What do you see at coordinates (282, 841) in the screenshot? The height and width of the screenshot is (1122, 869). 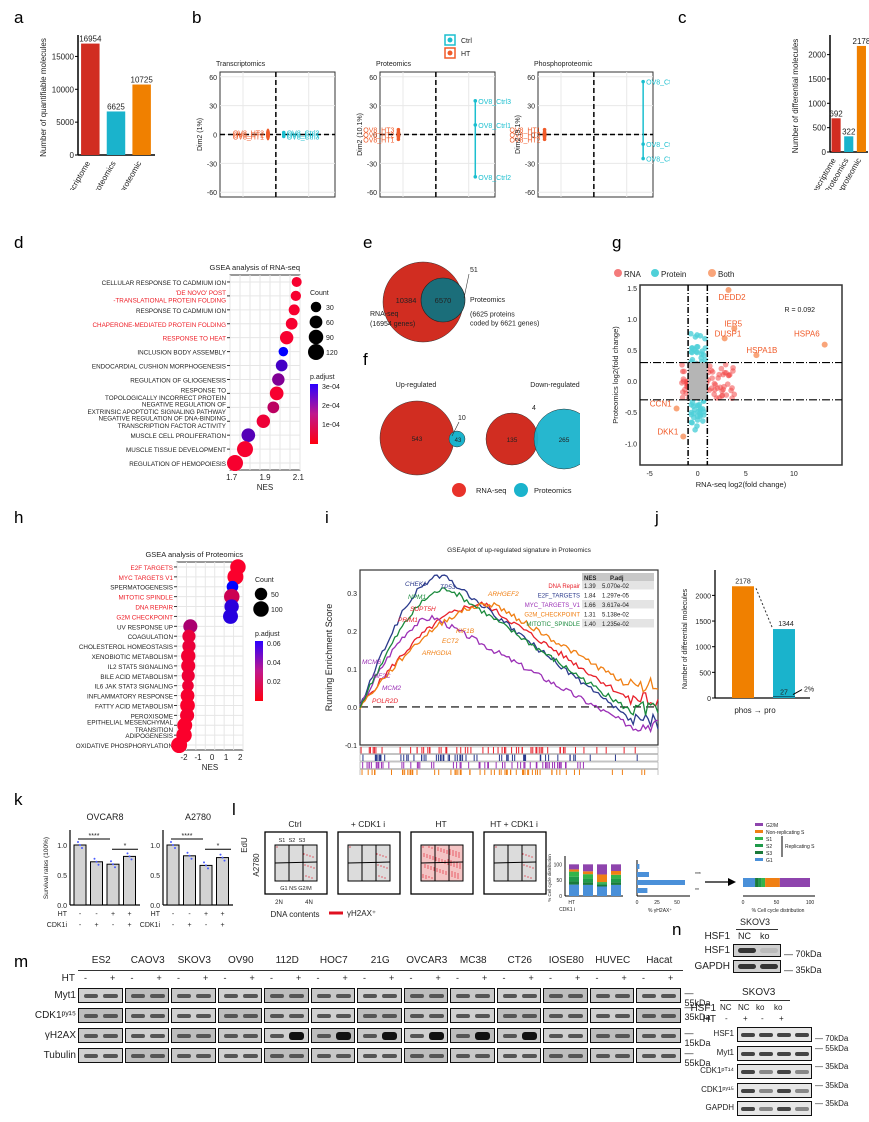 I see `gate-label-top: S1` at bounding box center [282, 841].